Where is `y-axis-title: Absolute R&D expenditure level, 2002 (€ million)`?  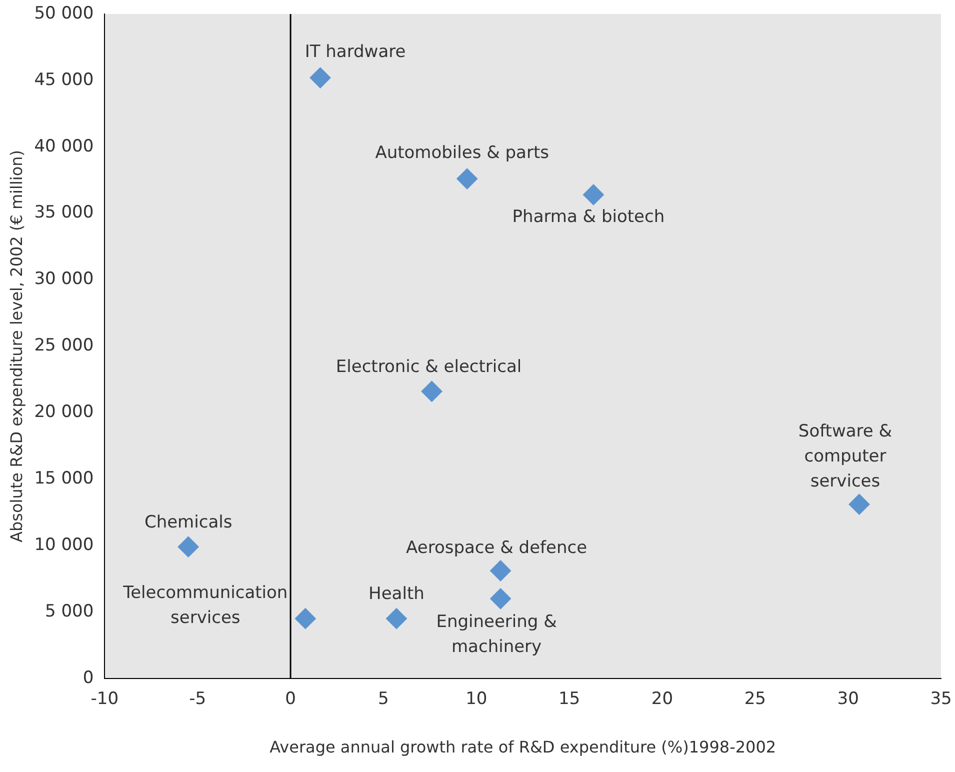
y-axis-title: Absolute R&D expenditure level, 2002 (€ million) is located at coordinates (16, 346).